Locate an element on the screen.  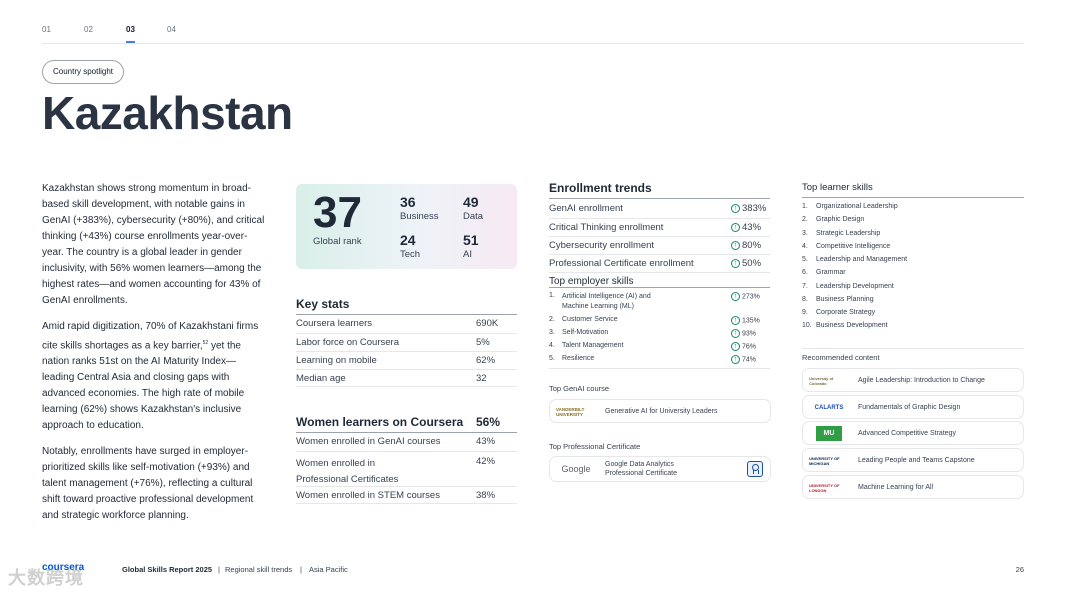
breadcrumb-regional: Regional skill trends is located at coordinates (259, 569).